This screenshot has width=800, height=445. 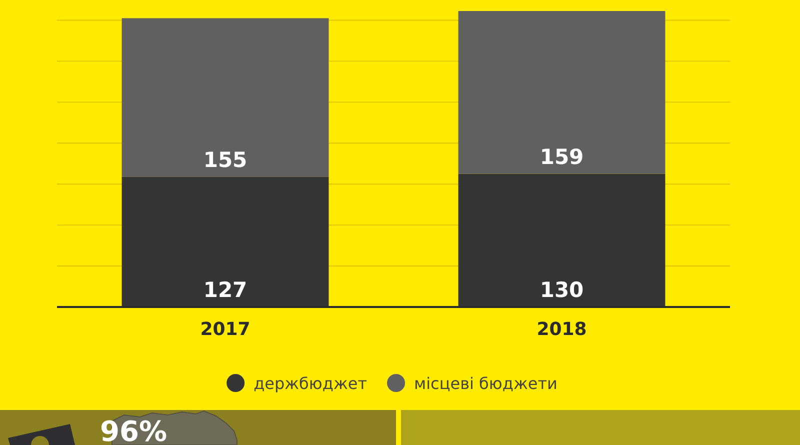 What do you see at coordinates (486, 383) in the screenshot?
I see `legend-label: місцеві бюджети` at bounding box center [486, 383].